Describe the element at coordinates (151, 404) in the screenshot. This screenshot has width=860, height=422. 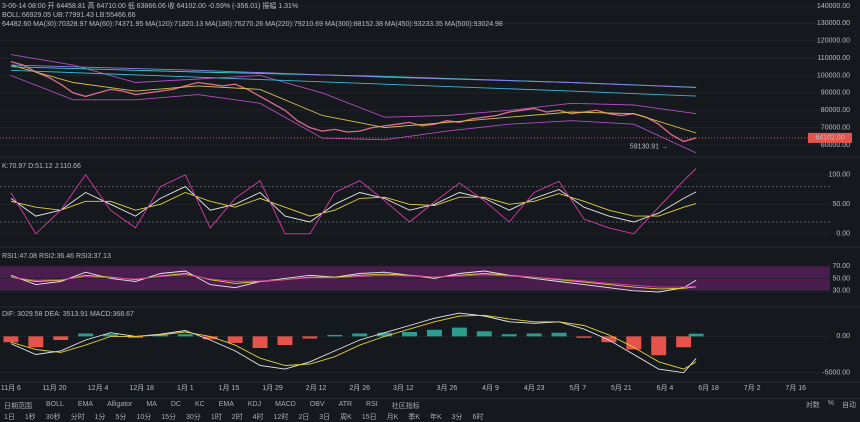
I see `toolbar-item: MA` at that location.